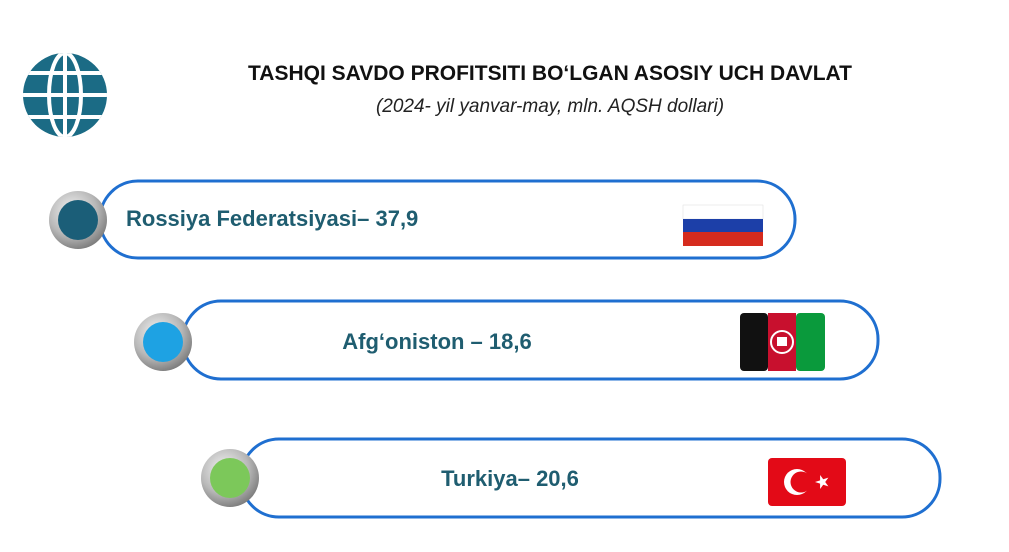 The height and width of the screenshot is (552, 1009). Describe the element at coordinates (272, 218) in the screenshot. I see `item-label: Rossiya Federatsiyasi– 37,9` at that location.